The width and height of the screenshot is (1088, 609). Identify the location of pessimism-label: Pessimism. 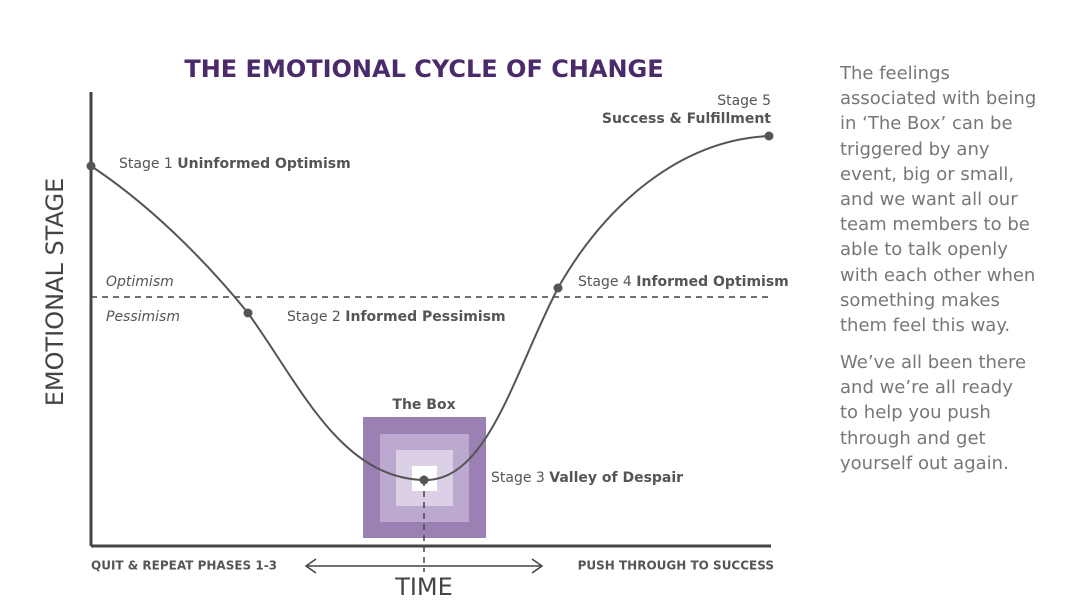
(143, 317).